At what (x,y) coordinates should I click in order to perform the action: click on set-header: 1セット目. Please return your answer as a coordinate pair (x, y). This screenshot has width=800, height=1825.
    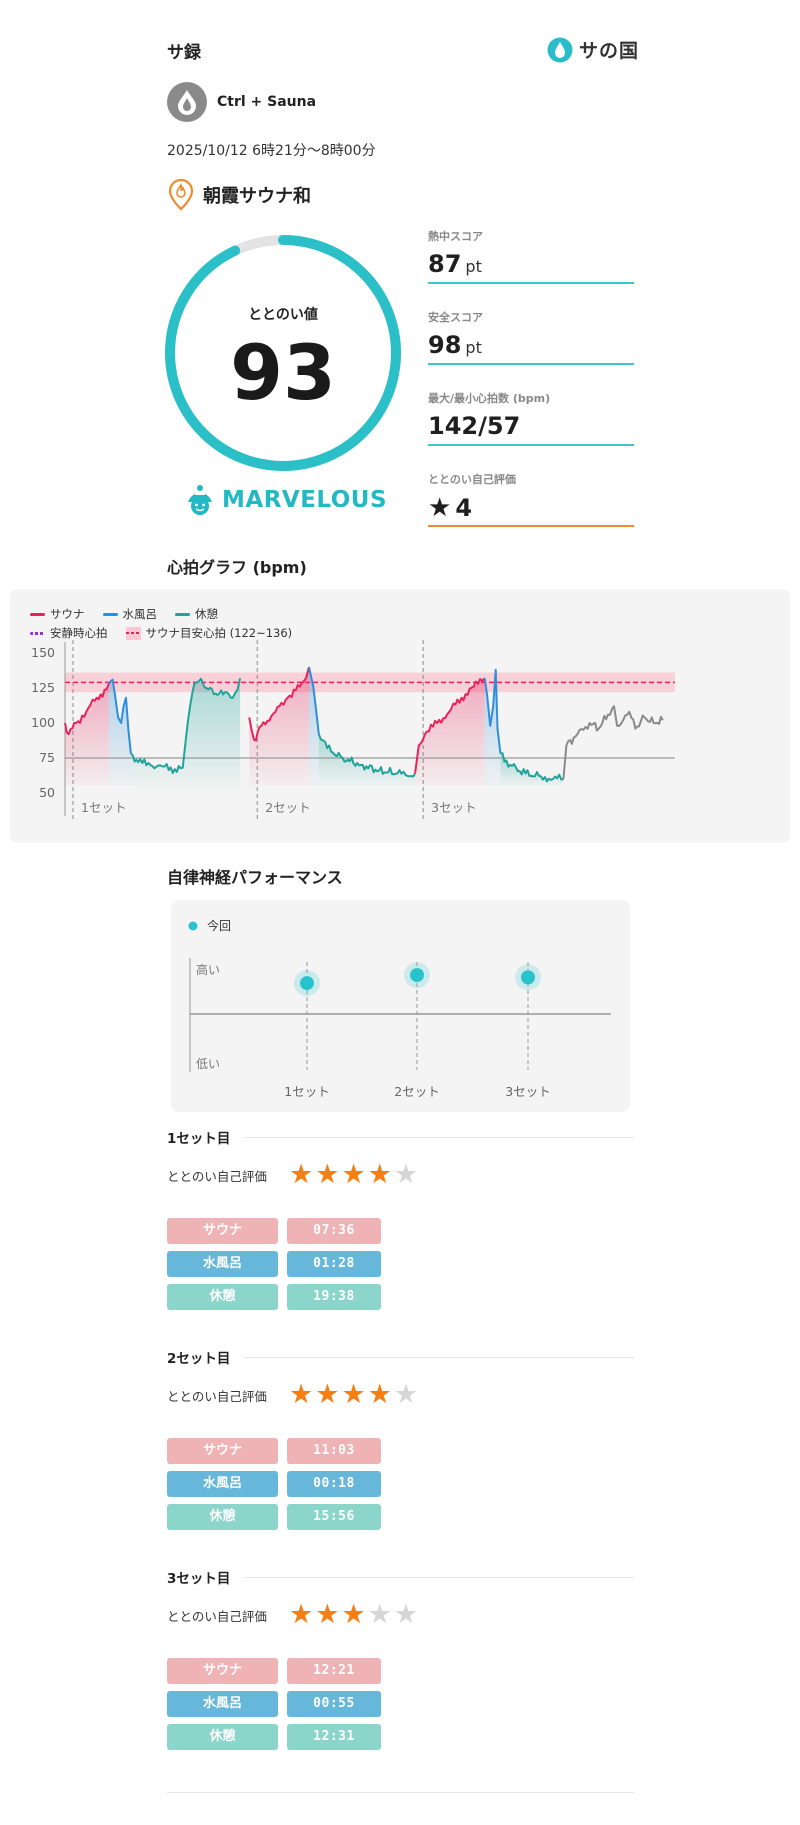
    Looking at the image, I should click on (400, 1137).